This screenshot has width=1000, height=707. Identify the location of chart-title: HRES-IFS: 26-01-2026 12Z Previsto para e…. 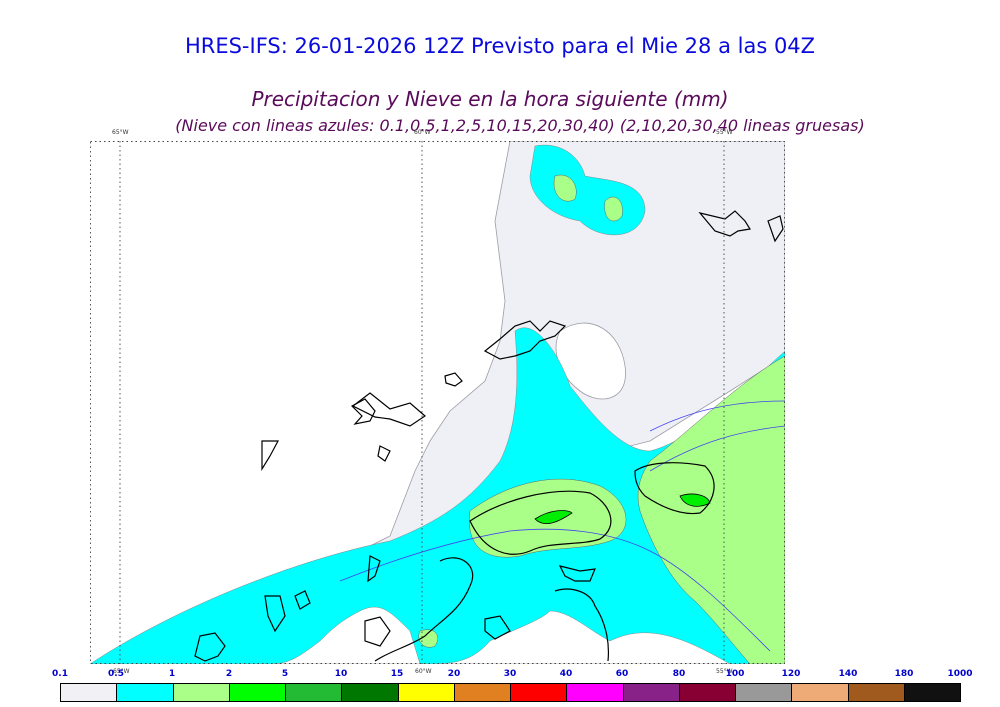
(500, 46).